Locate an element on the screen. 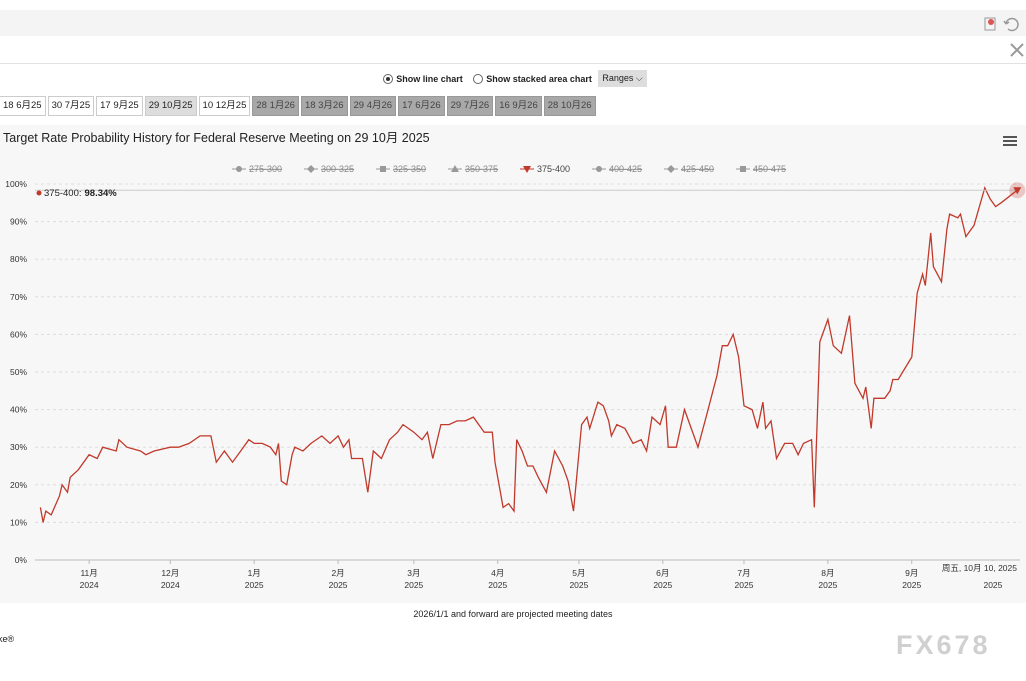 Image resolution: width=1026 pixels, height=681 pixels. y-tick-label: 10% is located at coordinates (18, 522).